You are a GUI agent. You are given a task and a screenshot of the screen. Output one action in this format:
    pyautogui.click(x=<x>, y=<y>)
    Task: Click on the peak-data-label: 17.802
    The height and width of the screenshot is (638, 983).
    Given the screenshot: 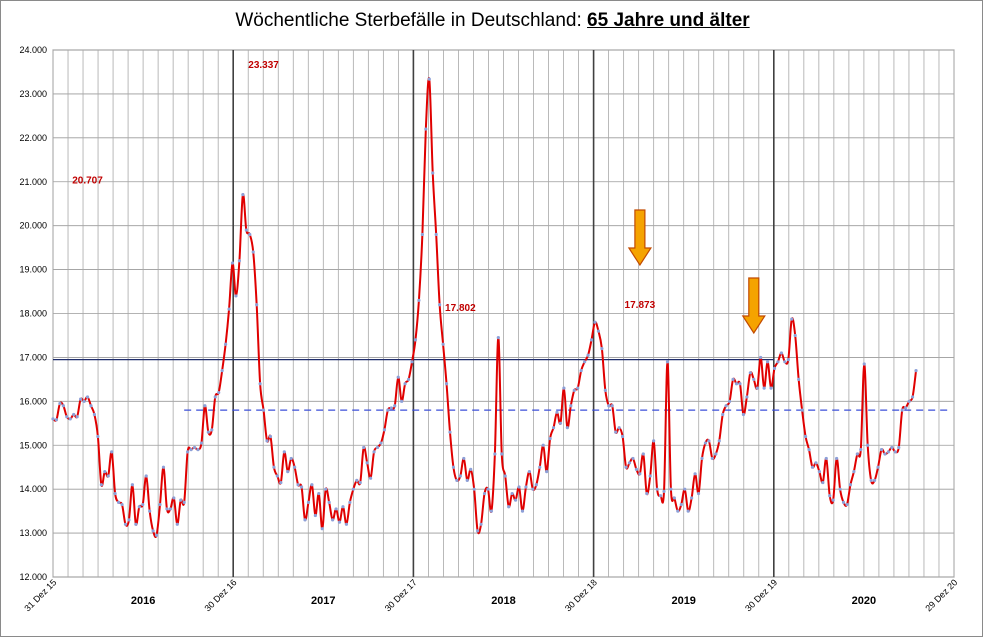 What is the action you would take?
    pyautogui.click(x=460, y=308)
    